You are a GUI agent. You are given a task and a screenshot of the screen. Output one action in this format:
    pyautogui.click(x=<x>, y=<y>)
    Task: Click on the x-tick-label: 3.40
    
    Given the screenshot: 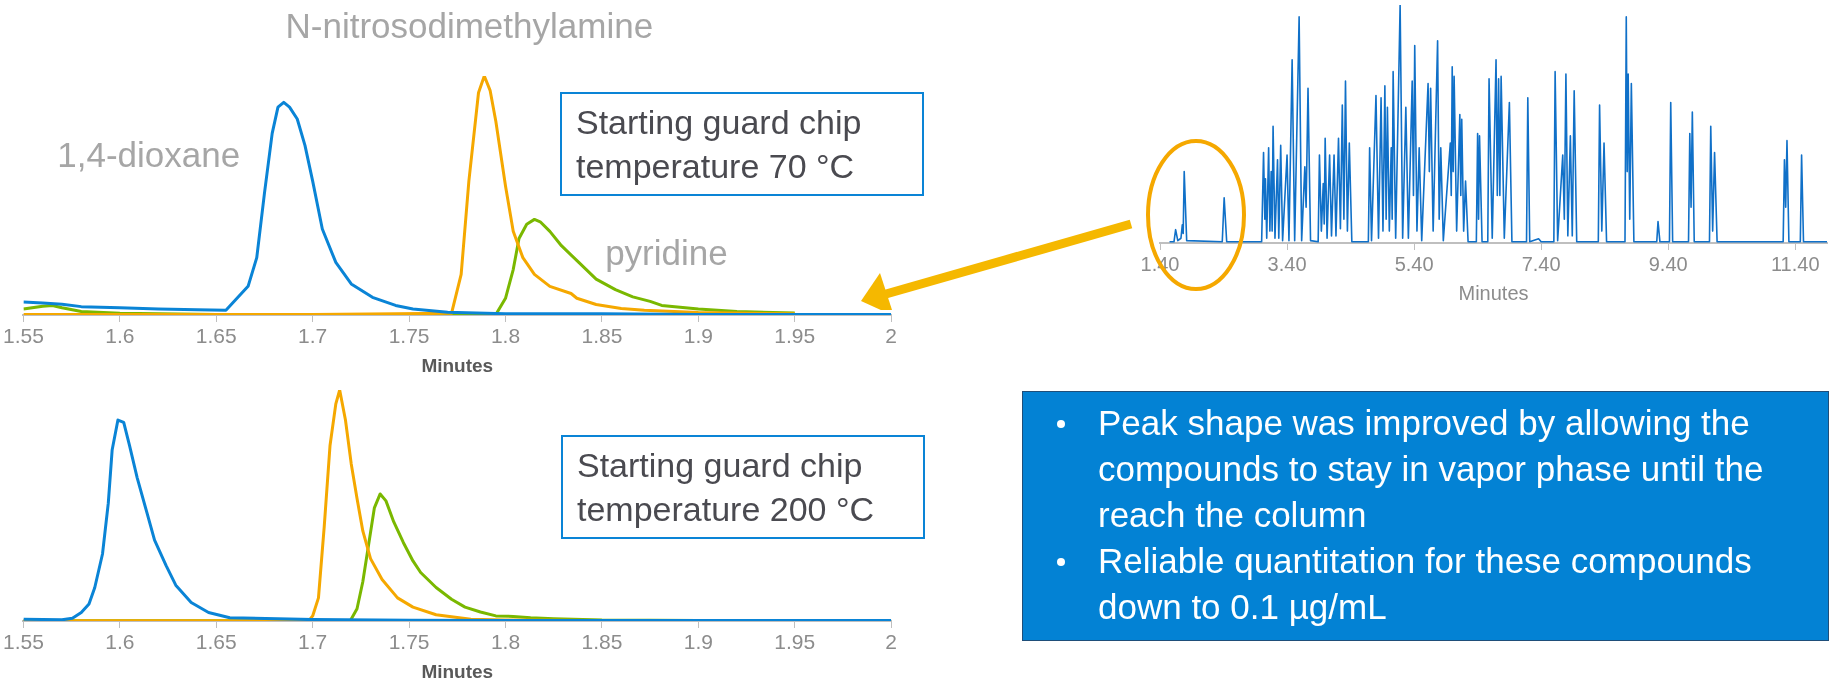 What is the action you would take?
    pyautogui.click(x=1287, y=263)
    